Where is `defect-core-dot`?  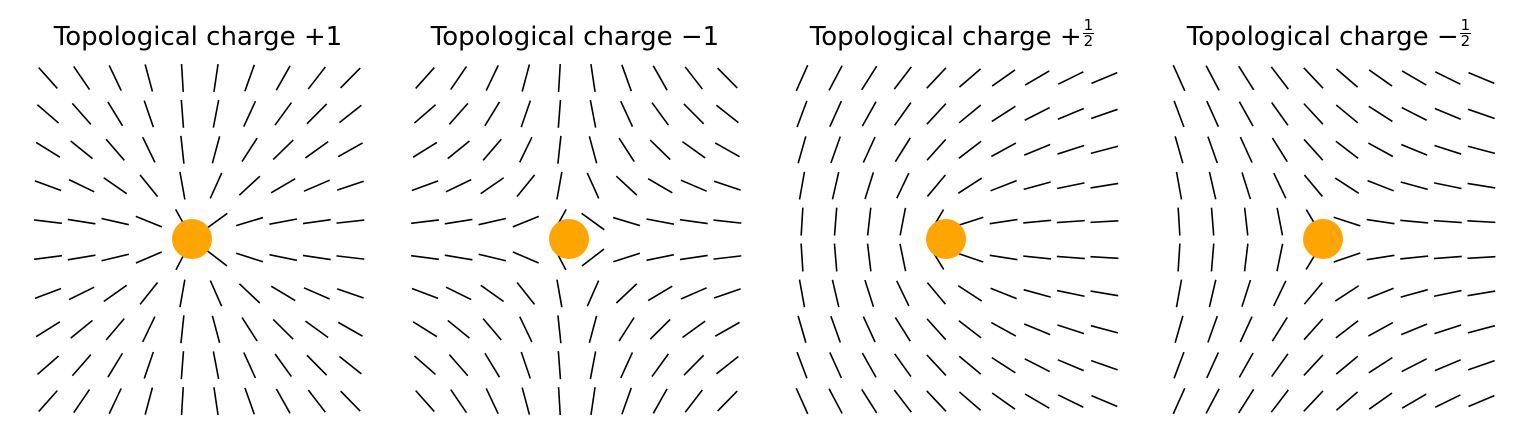 defect-core-dot is located at coordinates (946, 239).